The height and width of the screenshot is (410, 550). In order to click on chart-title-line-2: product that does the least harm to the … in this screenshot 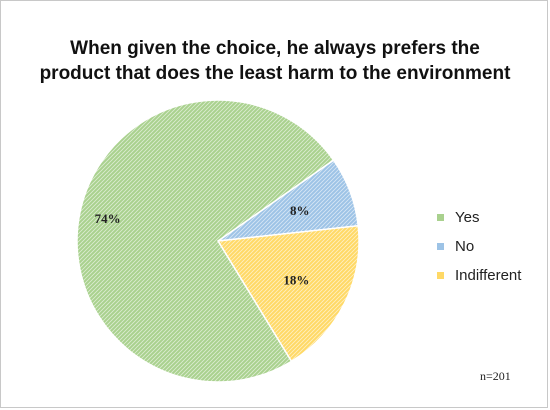, I will do `click(275, 73)`.